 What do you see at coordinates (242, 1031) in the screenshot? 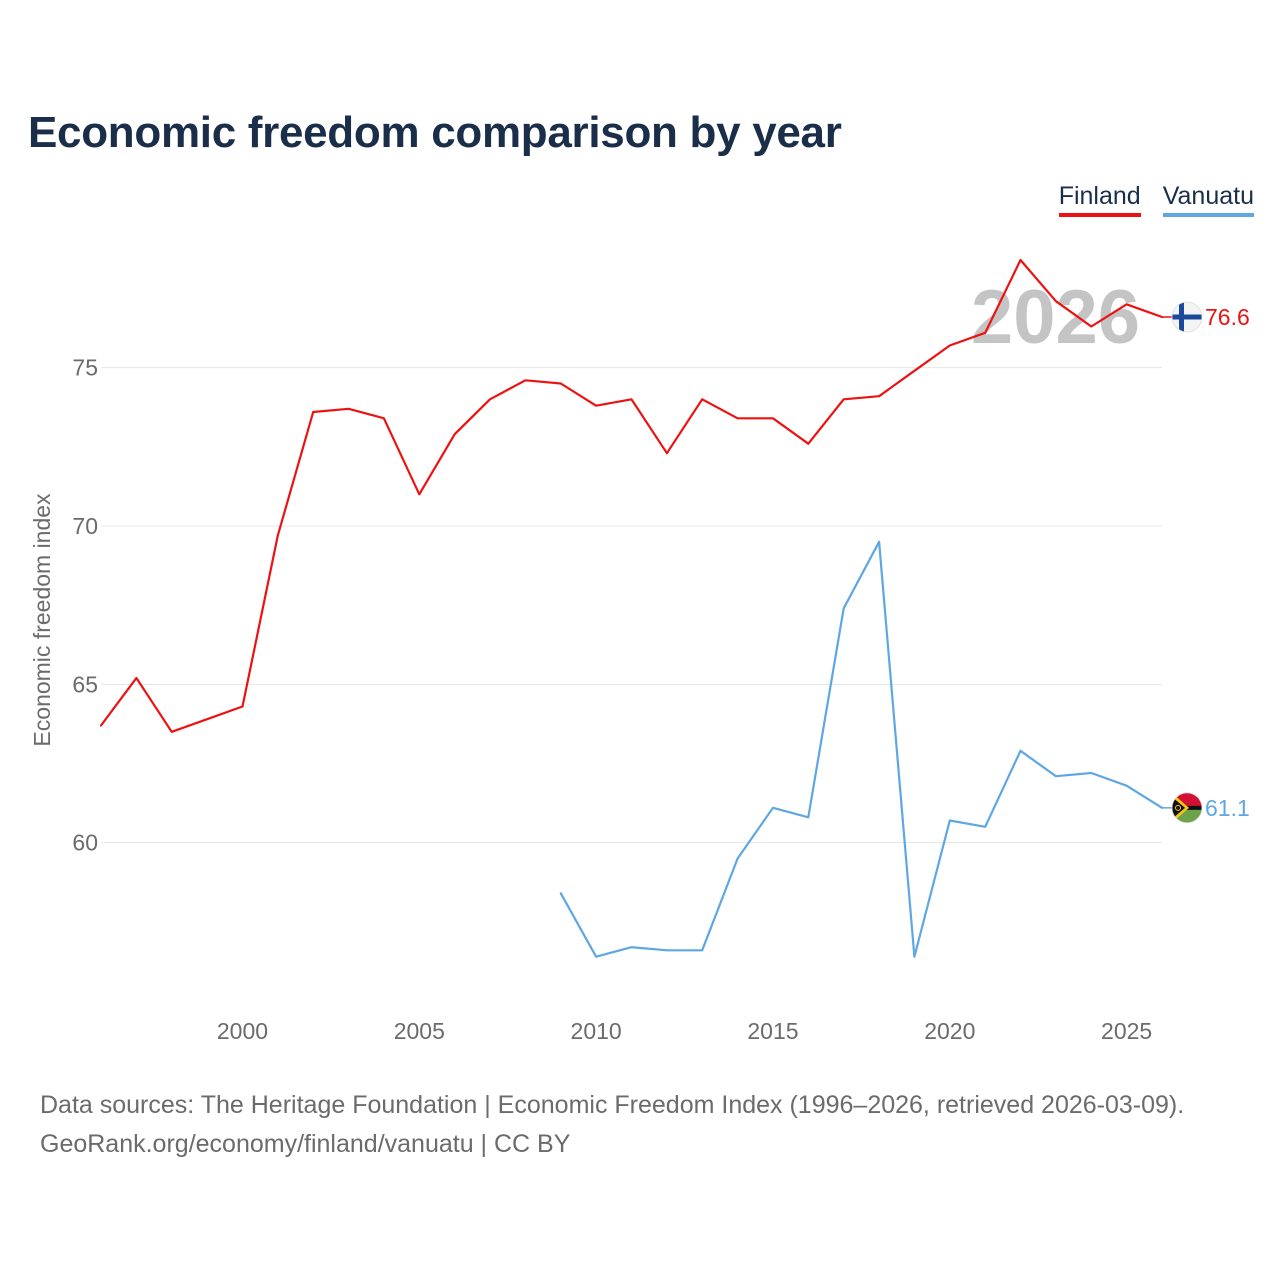
I see `x-tick-label: 2000` at bounding box center [242, 1031].